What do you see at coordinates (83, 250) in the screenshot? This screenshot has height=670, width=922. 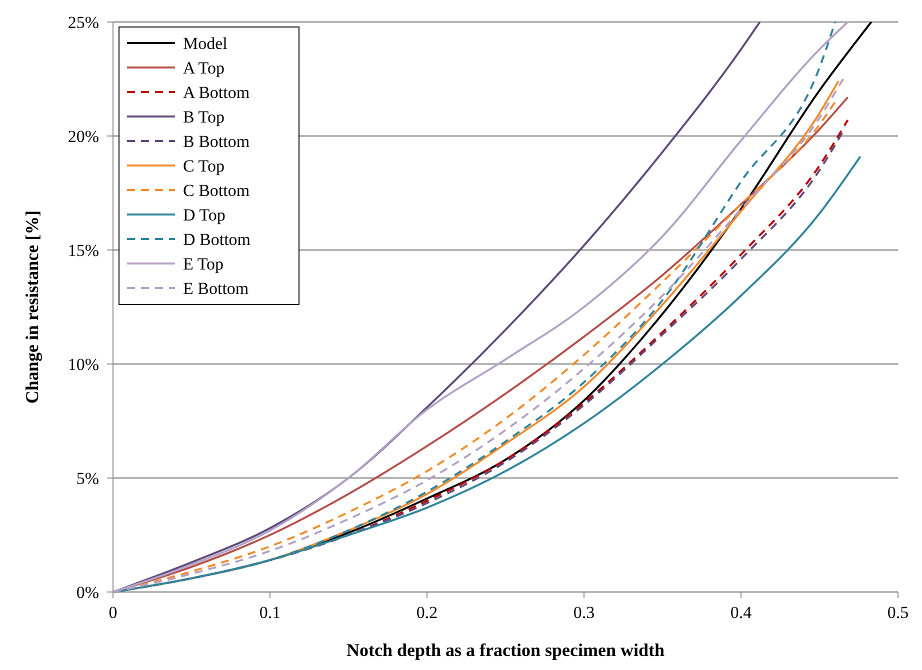 I see `y-tick-label: 15%` at bounding box center [83, 250].